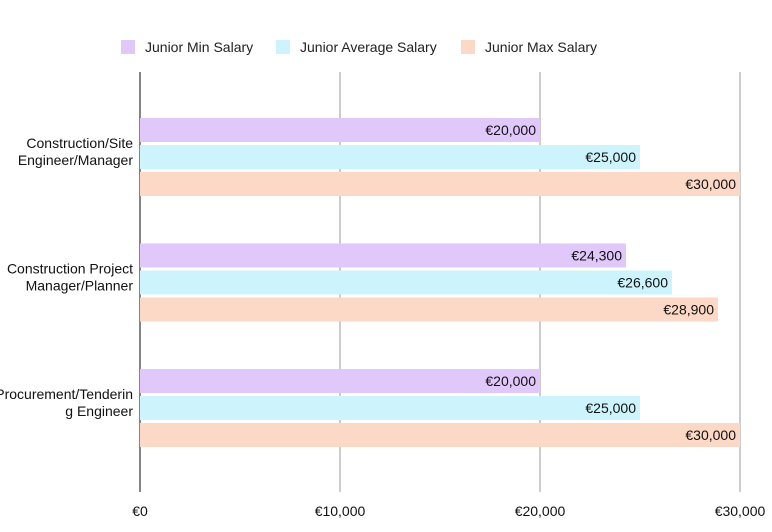 This screenshot has height=532, width=772. I want to click on category-label-line: Procurement/Tenderin, so click(66, 394).